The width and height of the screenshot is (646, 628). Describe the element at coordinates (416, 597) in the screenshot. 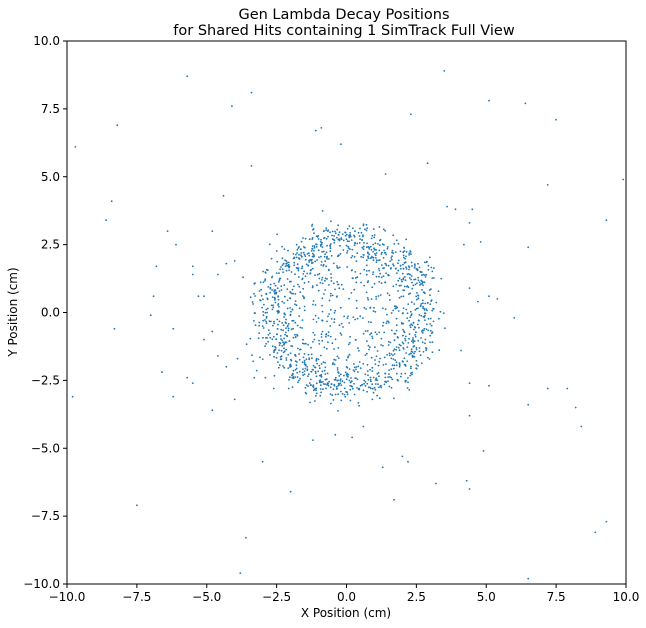

I see `x-tick-label: 2.5` at that location.